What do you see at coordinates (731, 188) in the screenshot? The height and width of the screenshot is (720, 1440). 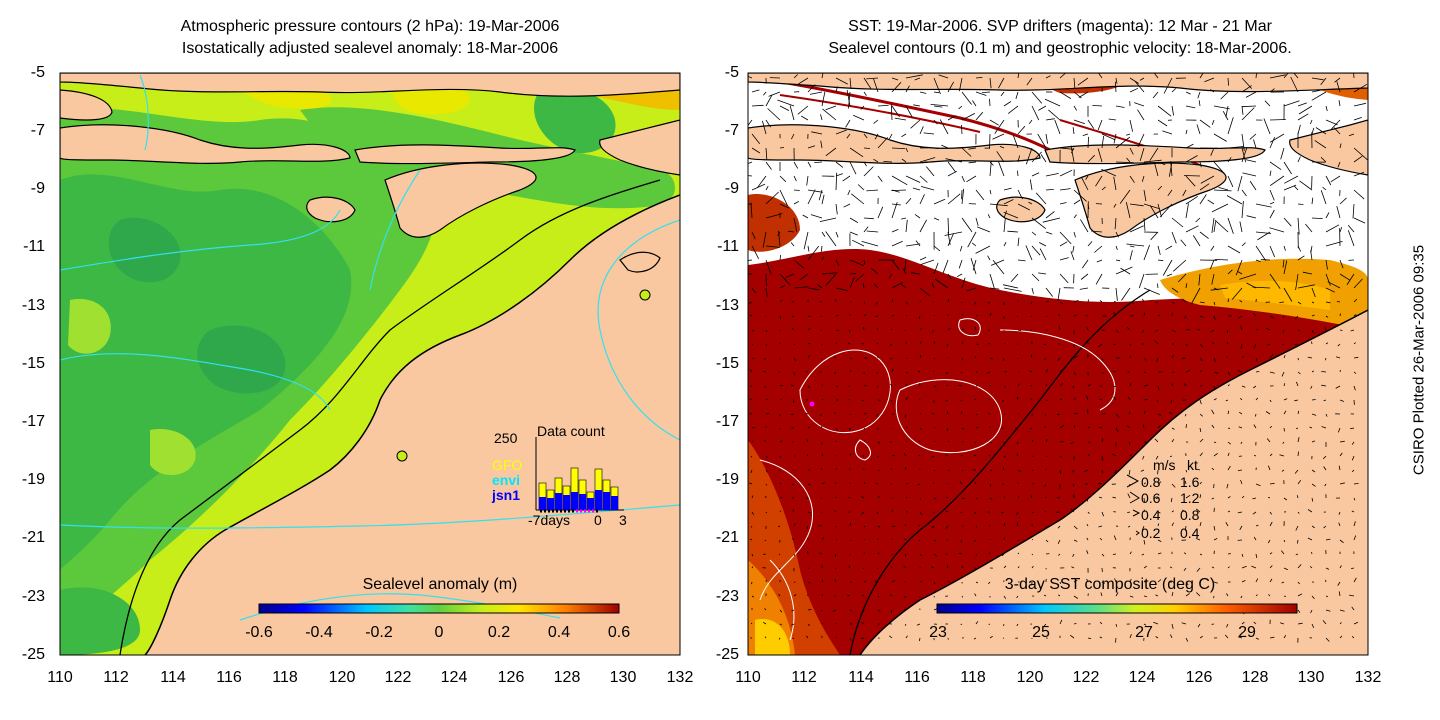 I see `right-ytick: -9` at bounding box center [731, 188].